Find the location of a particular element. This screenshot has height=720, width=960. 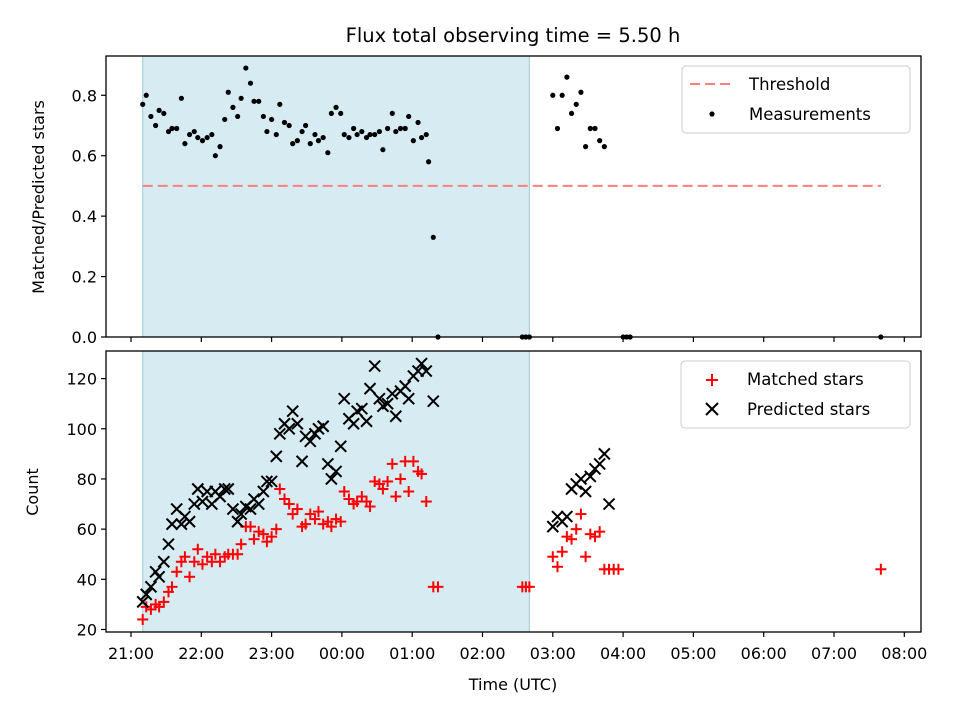

top-legend: Threshold Measurements is located at coordinates (796, 99).